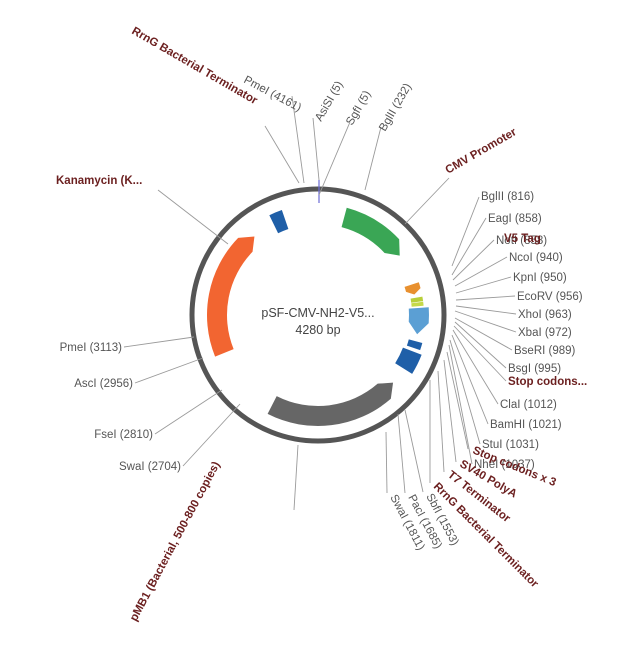 Image resolution: width=640 pixels, height=655 pixels. I want to click on site-label-asci-2956: AscI (2956), so click(103, 384).